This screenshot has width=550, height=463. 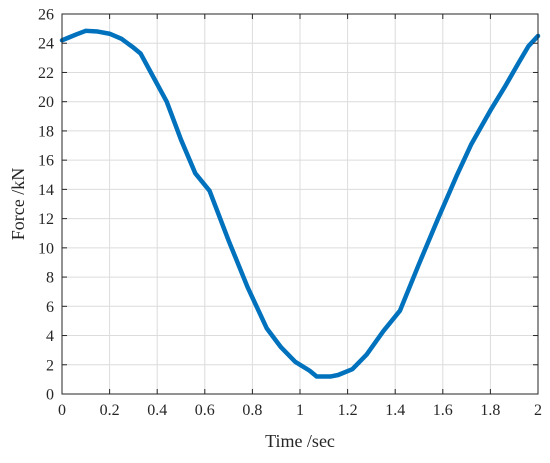 I want to click on x-tick-label: 2, so click(x=538, y=410).